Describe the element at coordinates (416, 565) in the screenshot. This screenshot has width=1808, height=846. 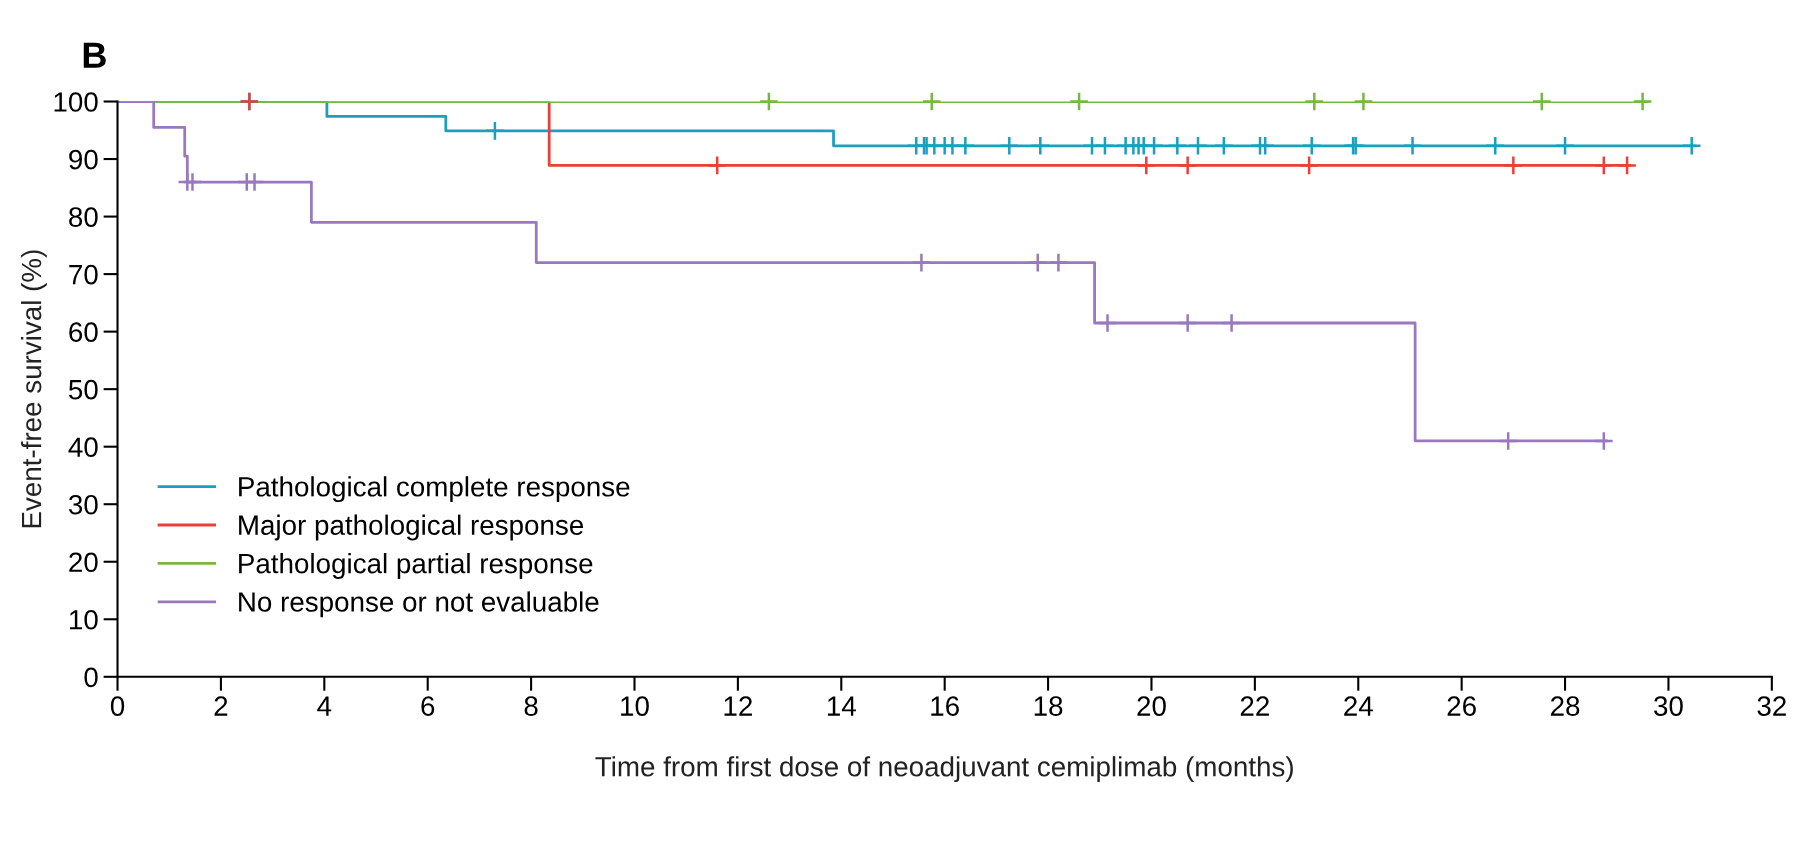
I see `legend-label: Pathological partial response` at that location.